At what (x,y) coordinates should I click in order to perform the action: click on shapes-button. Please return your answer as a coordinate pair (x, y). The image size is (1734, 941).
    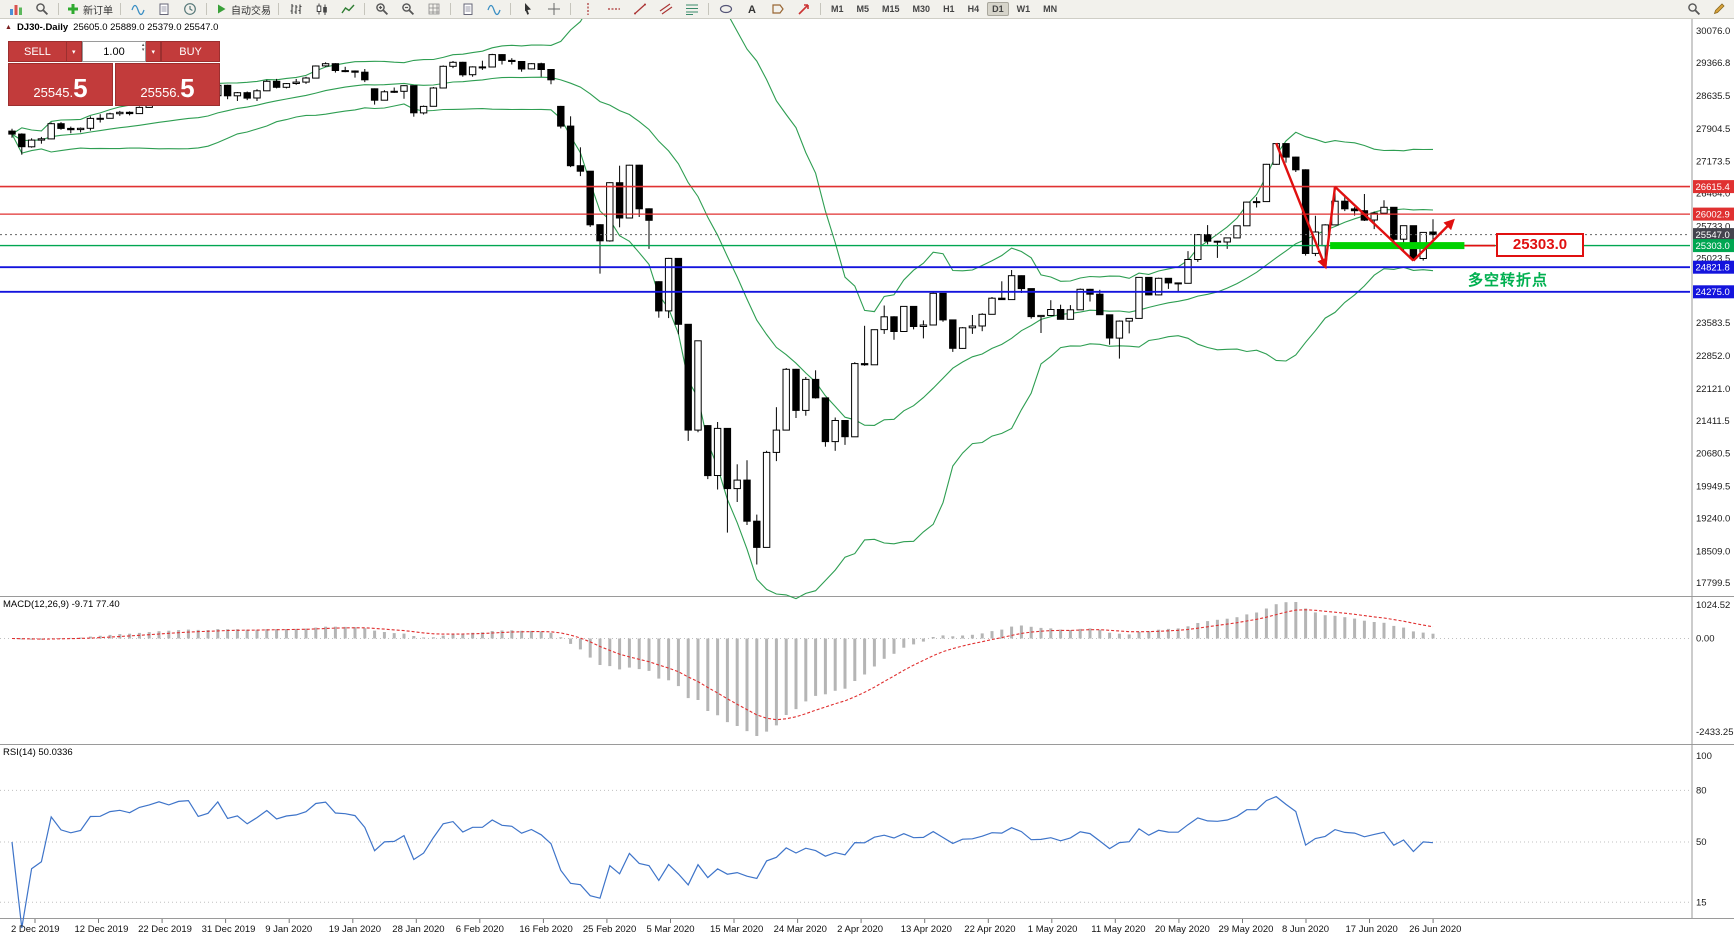
    Looking at the image, I should click on (725, 9).